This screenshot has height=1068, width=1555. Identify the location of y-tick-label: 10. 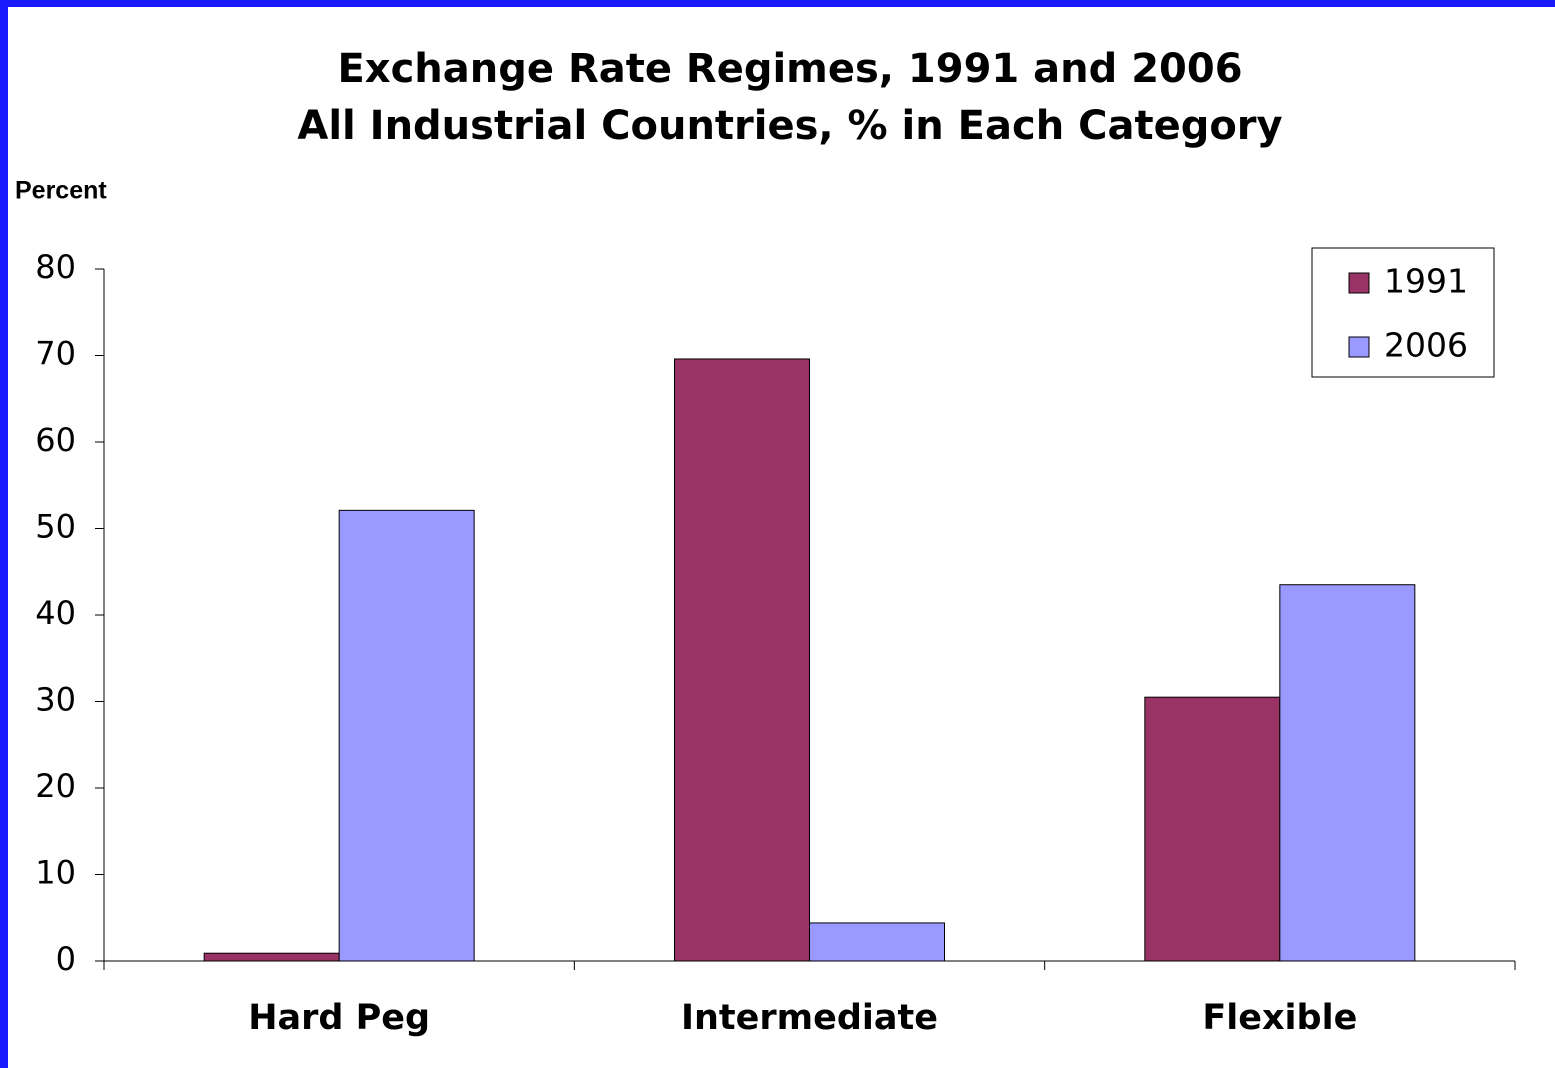
(55, 873).